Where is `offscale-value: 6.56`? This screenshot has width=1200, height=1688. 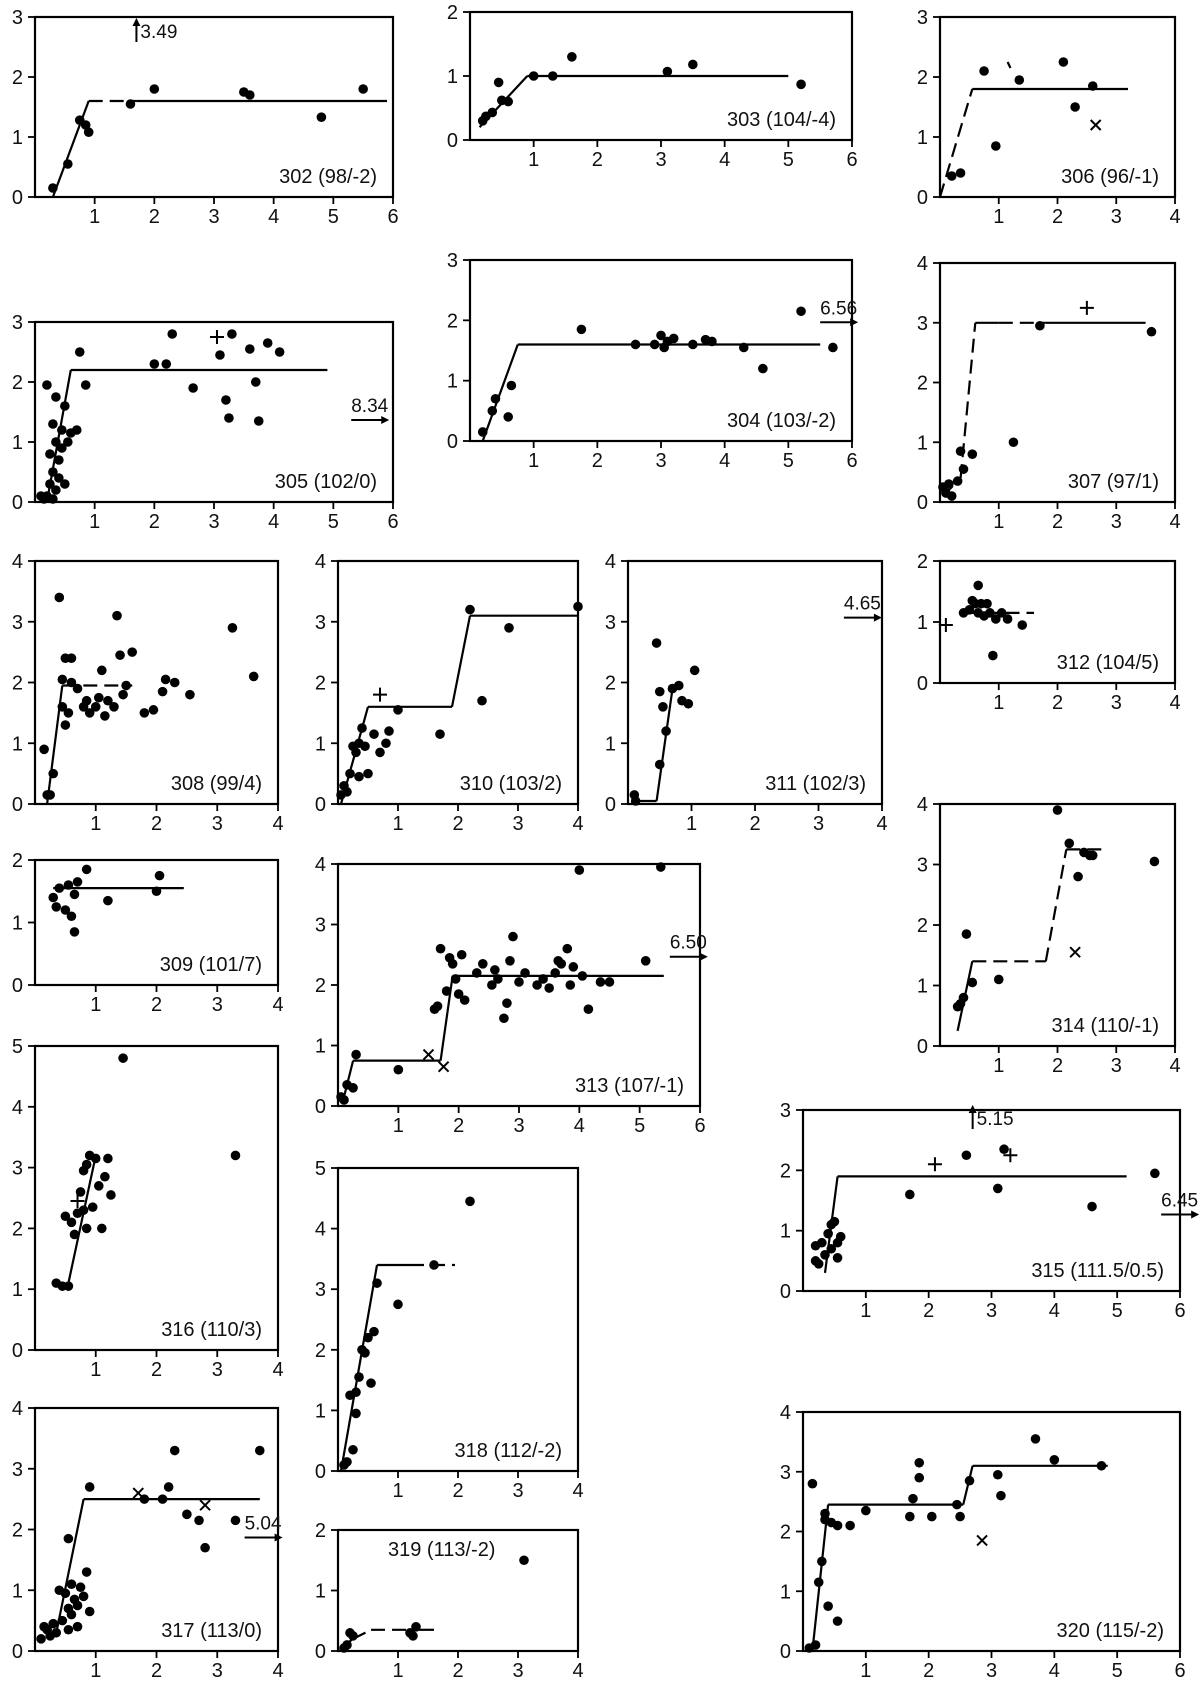 offscale-value: 6.56 is located at coordinates (838, 308).